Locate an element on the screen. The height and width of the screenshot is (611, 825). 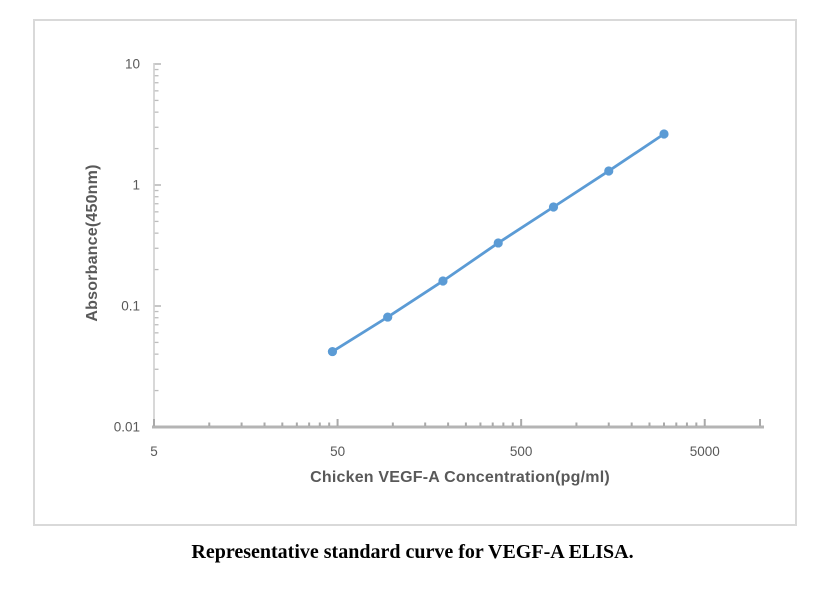
x-tick-label: 5000 is located at coordinates (705, 451).